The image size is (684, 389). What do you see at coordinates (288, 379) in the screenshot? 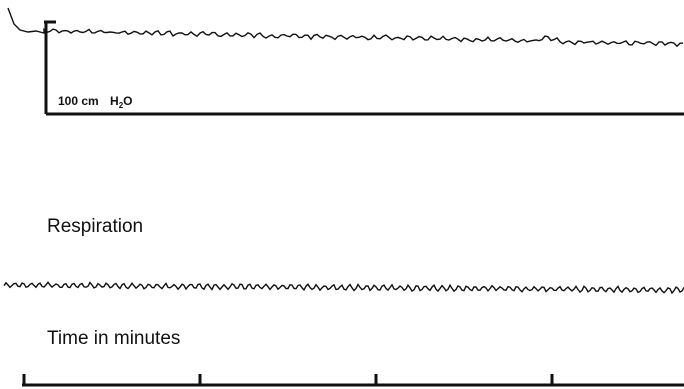
I see `time-axis-ticks` at bounding box center [288, 379].